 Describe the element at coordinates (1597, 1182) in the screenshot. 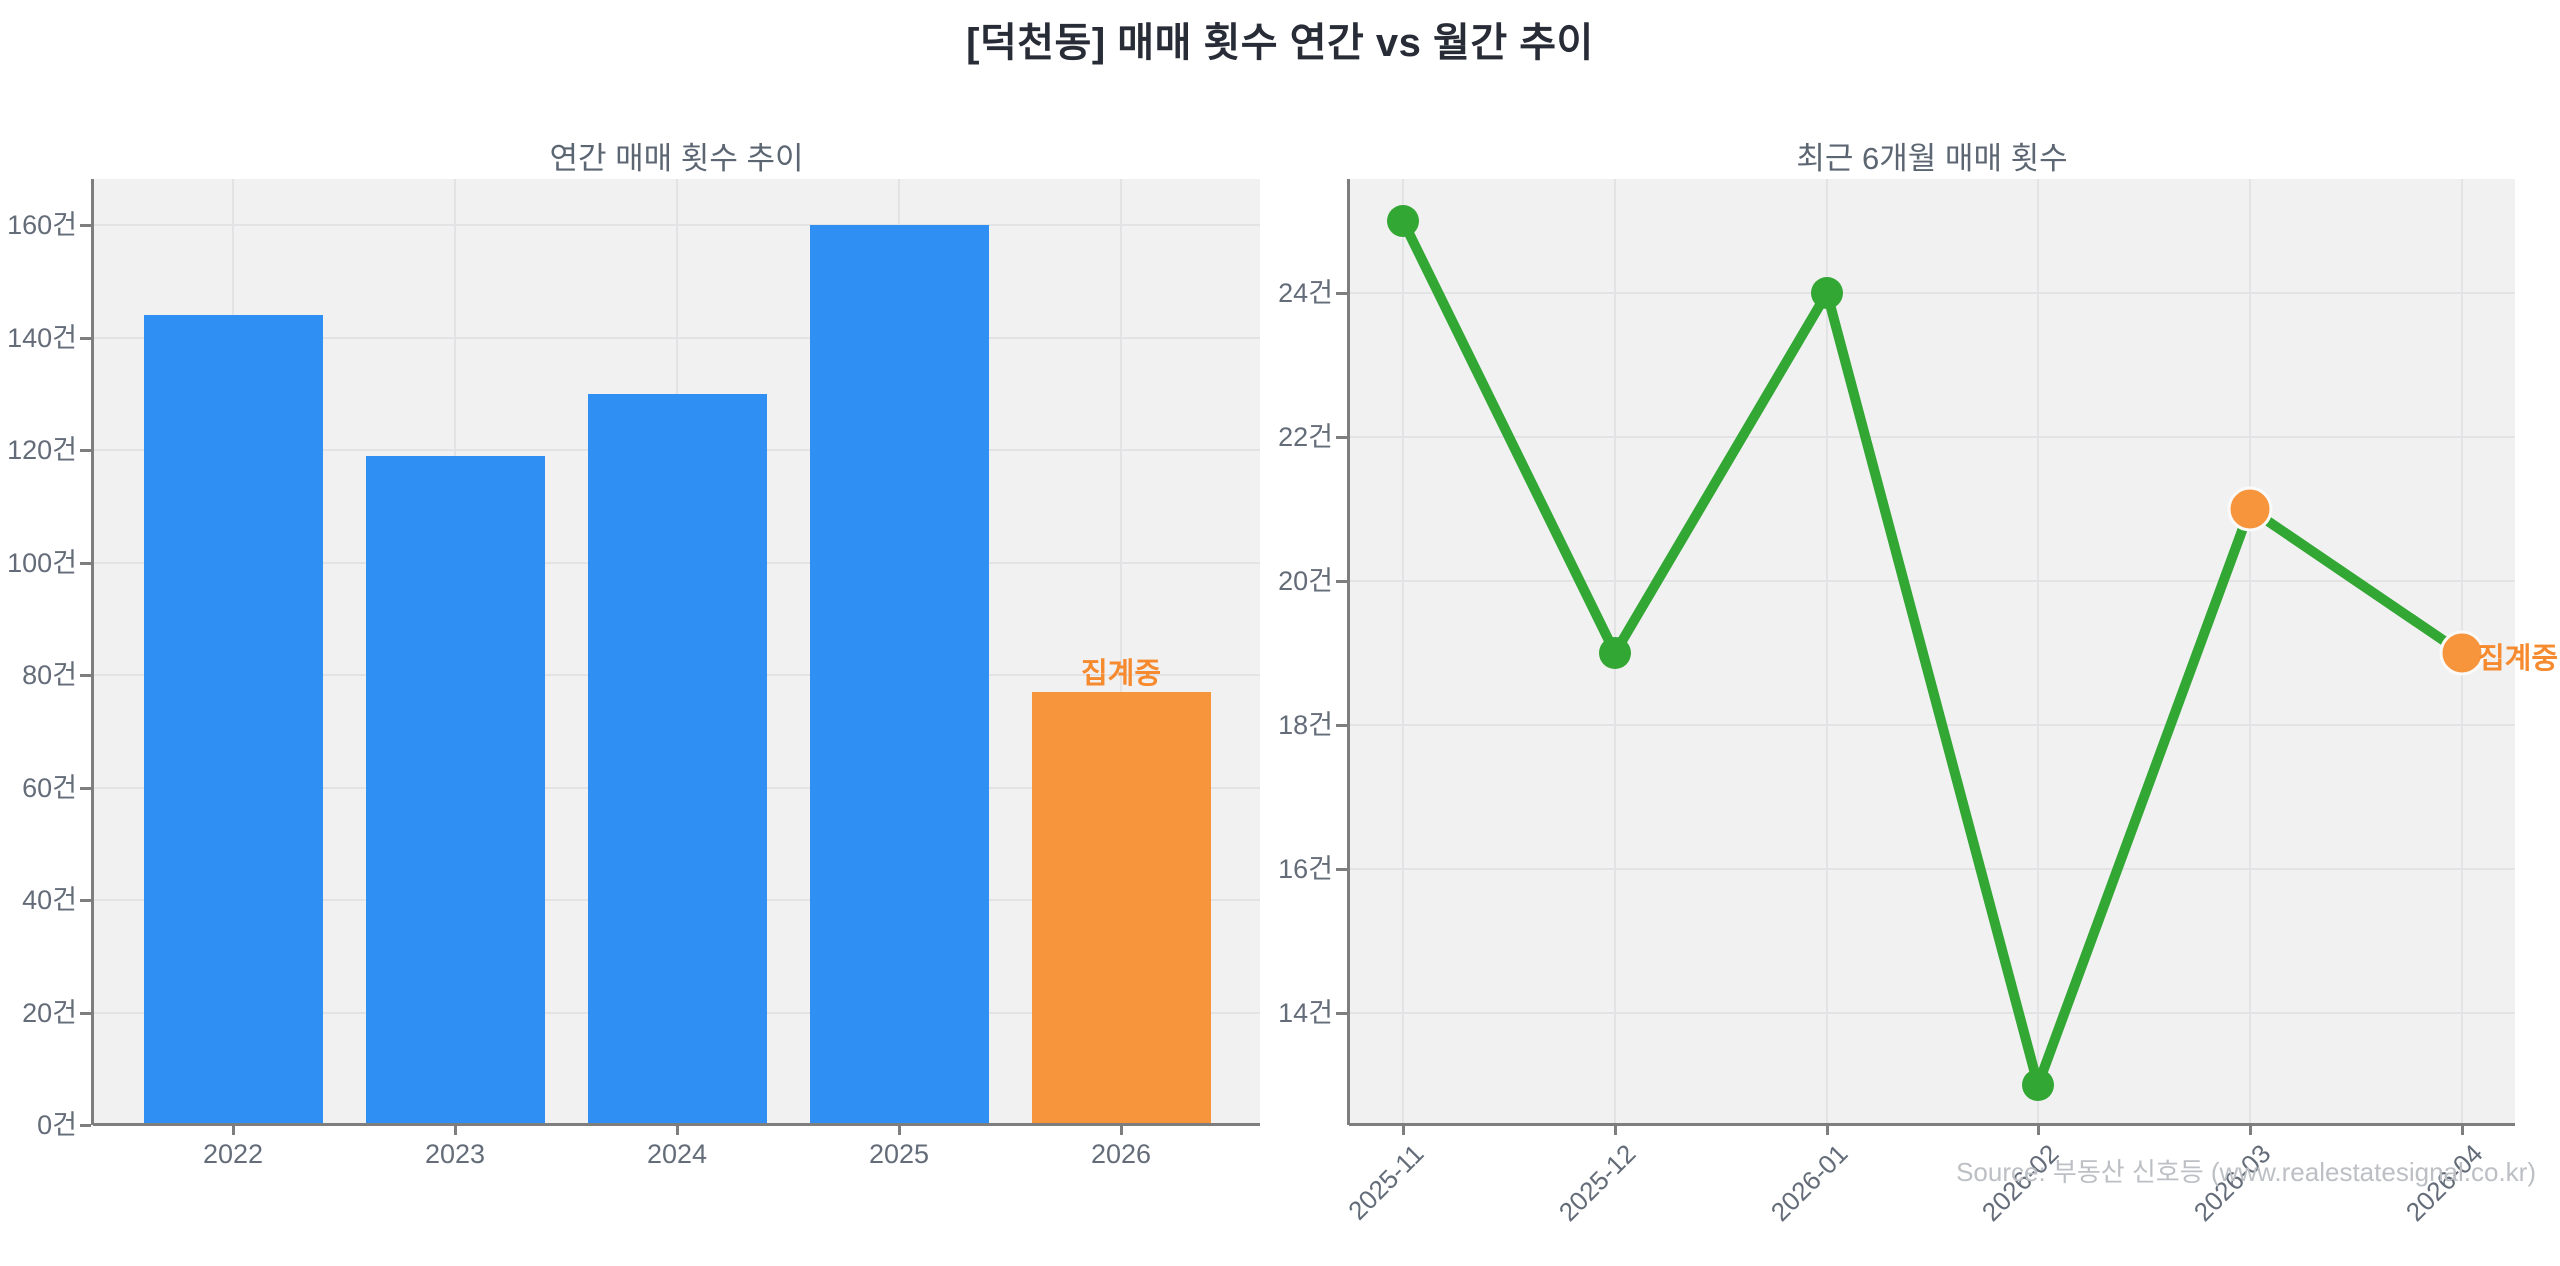

I see `x-tick-label-2025-12: 2025-12` at that location.